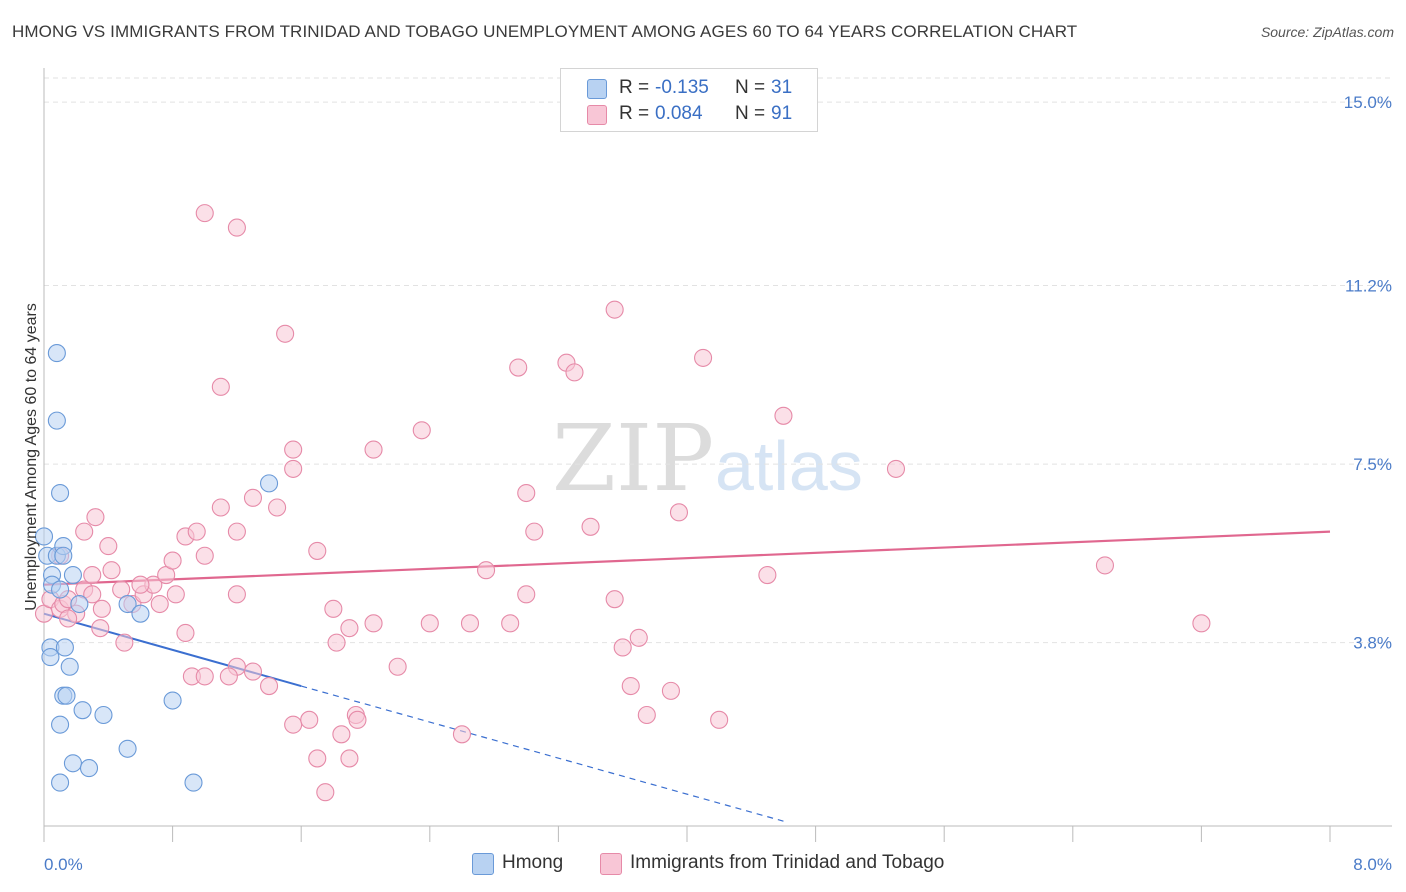 The image size is (1406, 892). Describe the element at coordinates (1372, 643) in the screenshot. I see `y-tick-label: 3.8%` at that location.